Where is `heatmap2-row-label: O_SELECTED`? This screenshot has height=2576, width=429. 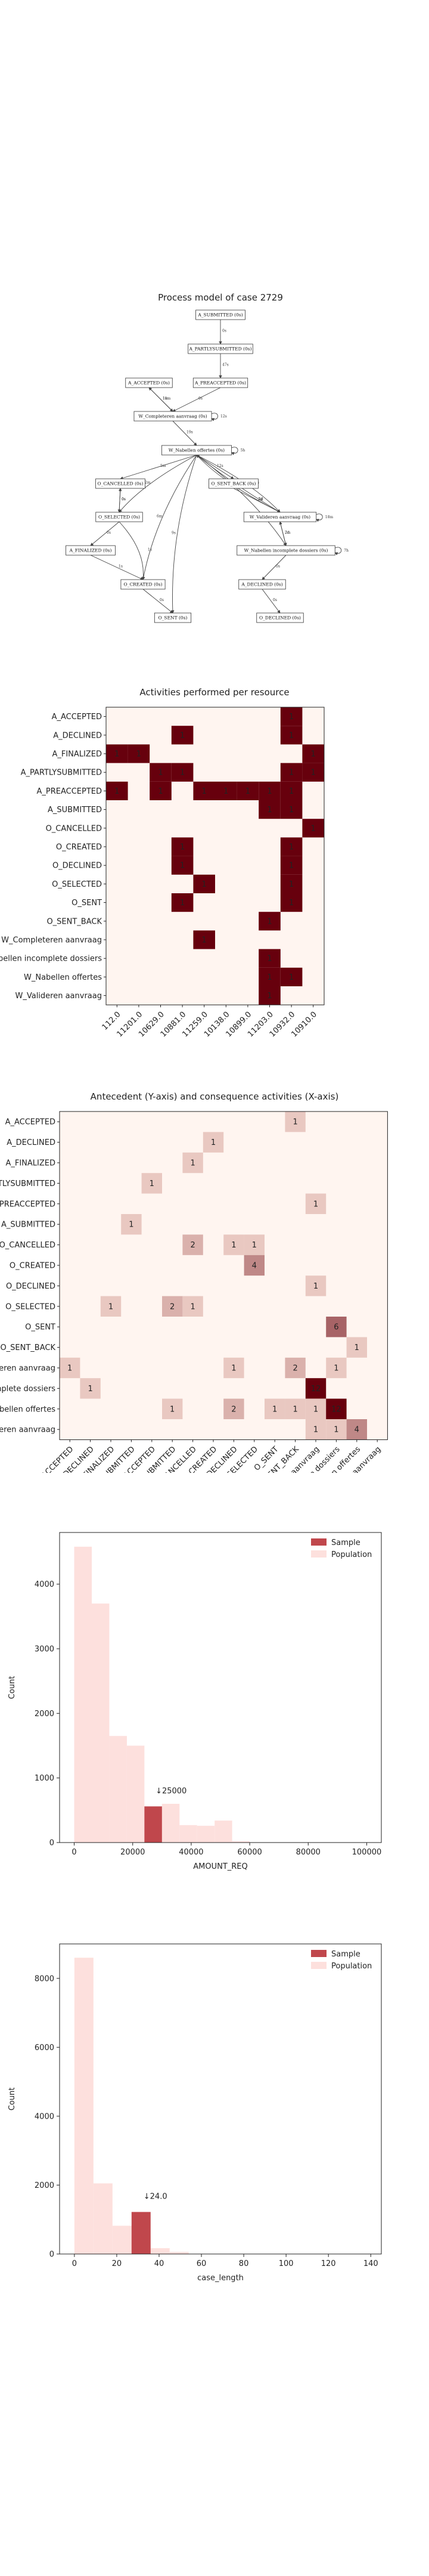
heatmap2-row-label: O_SELECTED is located at coordinates (30, 1307).